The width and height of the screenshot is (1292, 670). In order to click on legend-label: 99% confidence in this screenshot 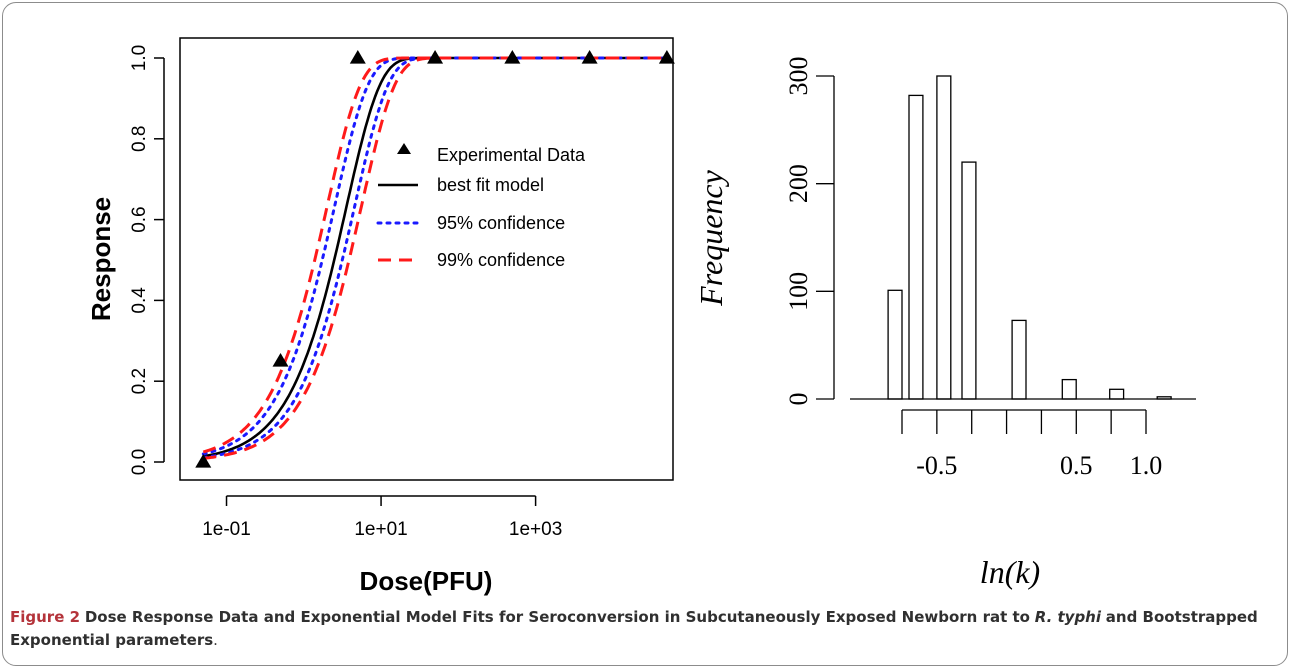, I will do `click(501, 260)`.